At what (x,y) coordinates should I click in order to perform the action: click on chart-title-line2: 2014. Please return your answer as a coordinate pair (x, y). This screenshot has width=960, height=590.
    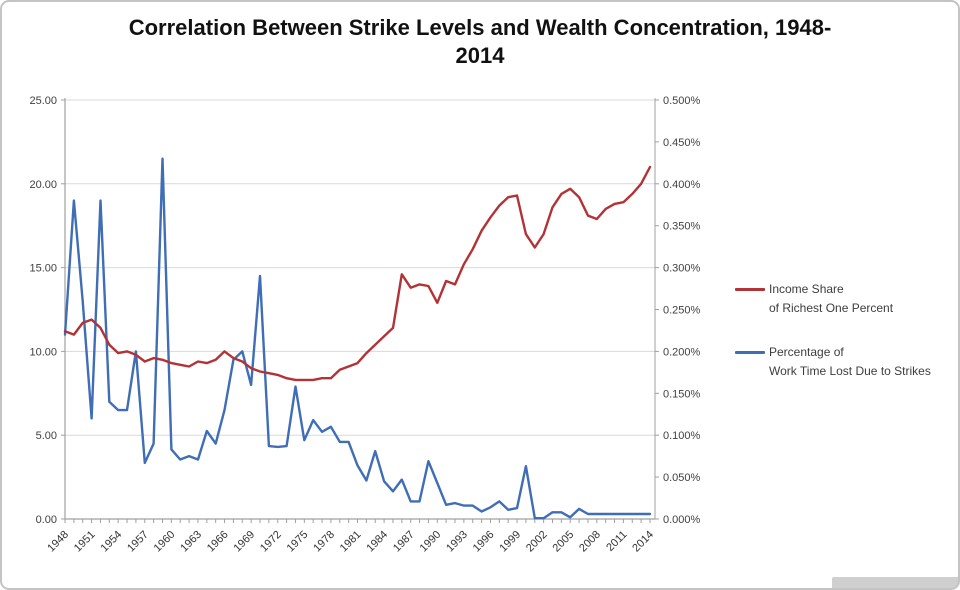
    Looking at the image, I should click on (480, 55).